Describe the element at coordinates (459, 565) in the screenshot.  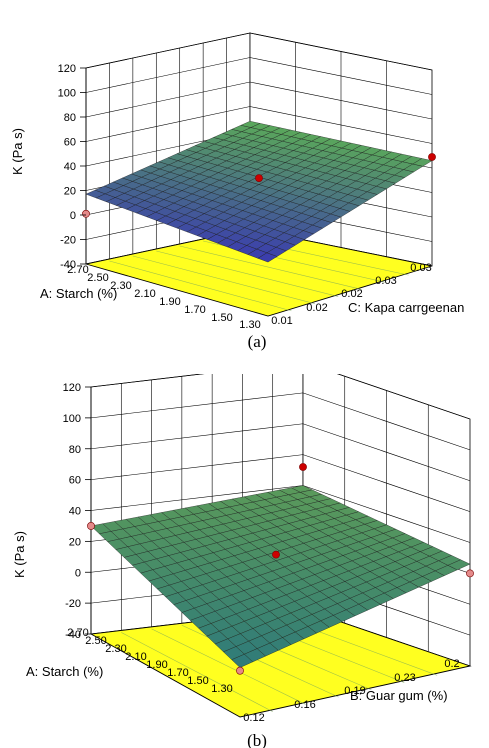
I see `surface-cell` at that location.